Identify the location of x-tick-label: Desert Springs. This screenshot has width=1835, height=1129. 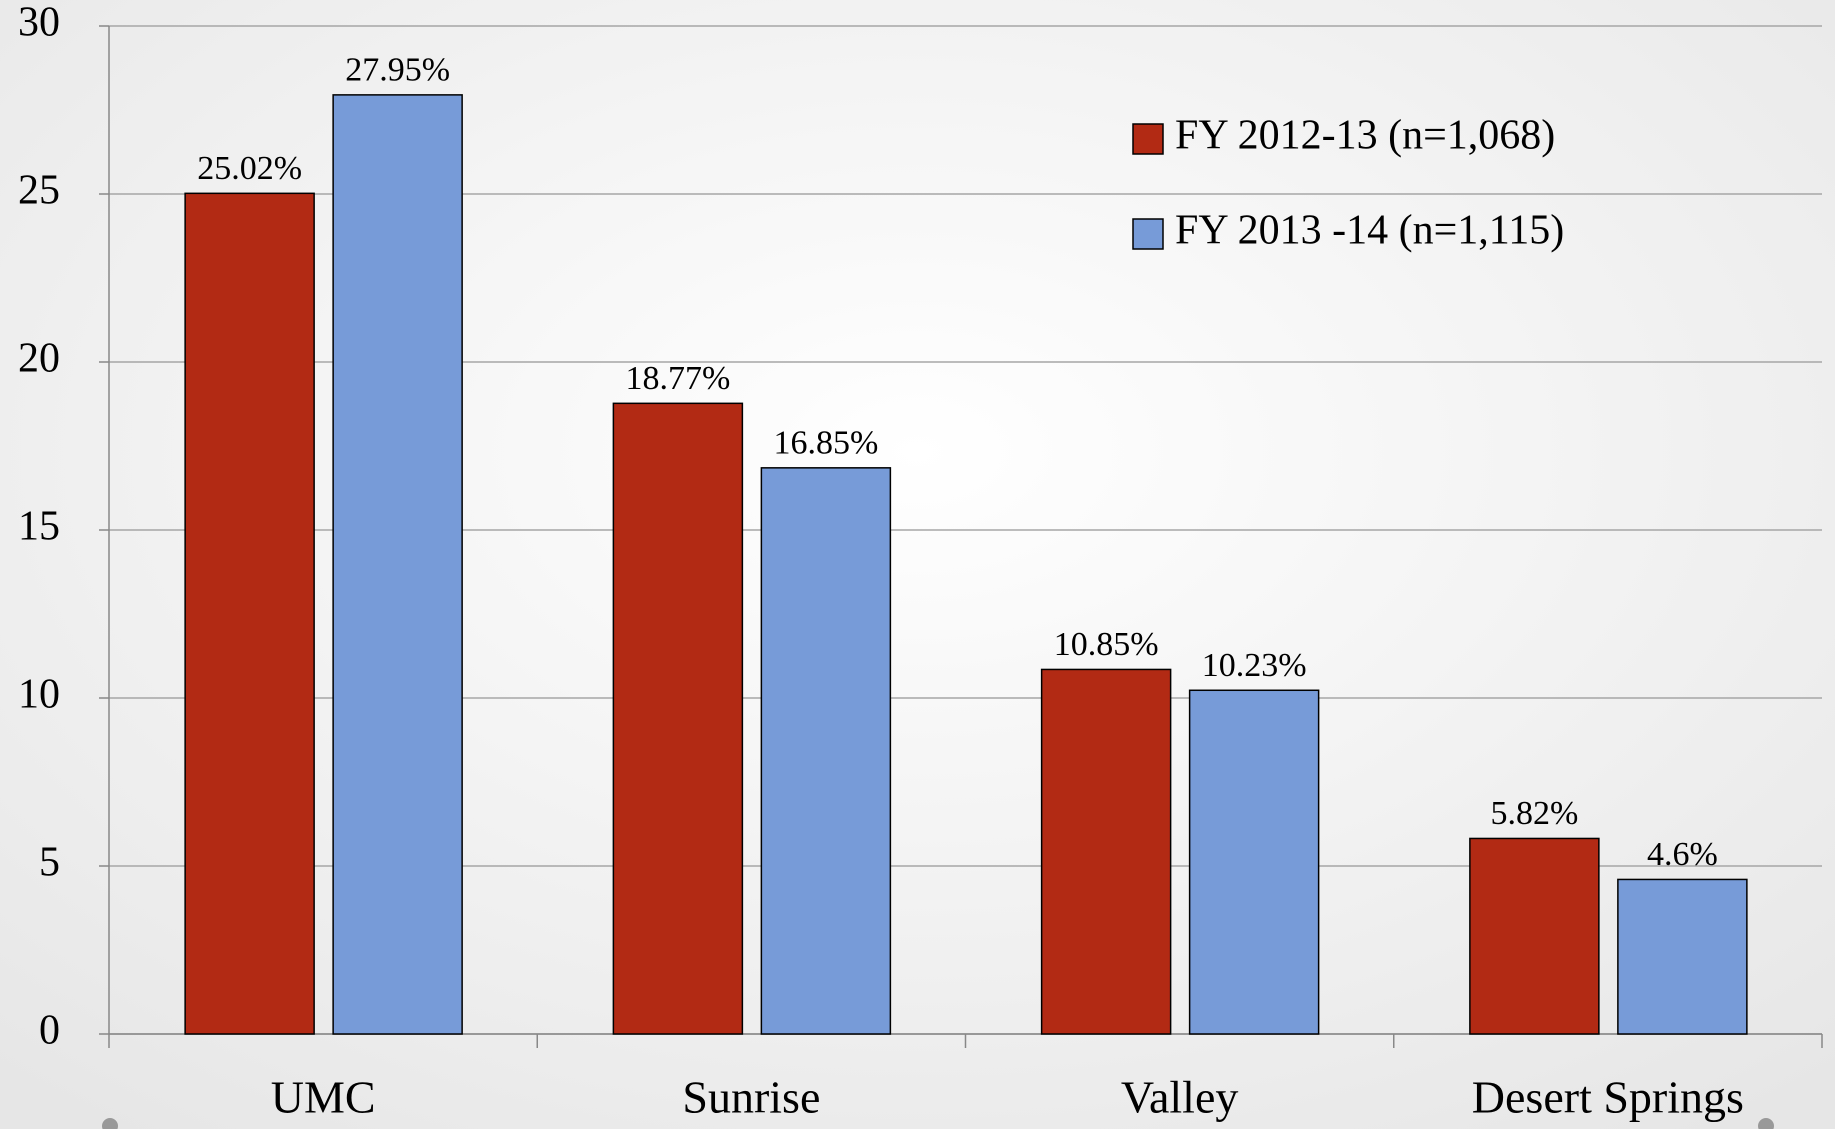
(1608, 1097).